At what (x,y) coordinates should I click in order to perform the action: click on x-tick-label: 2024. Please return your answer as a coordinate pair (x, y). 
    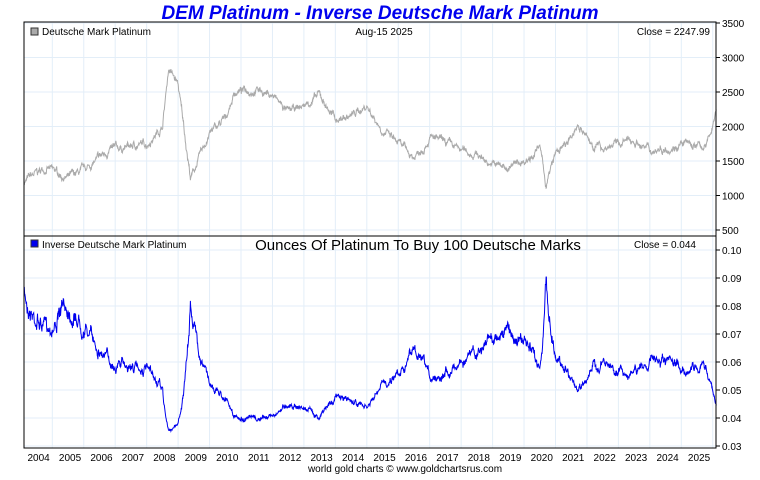
    Looking at the image, I should click on (667, 458).